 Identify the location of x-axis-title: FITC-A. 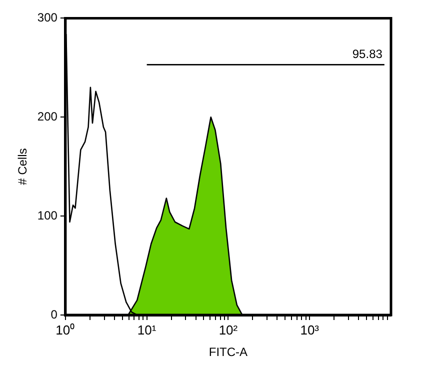
(228, 352).